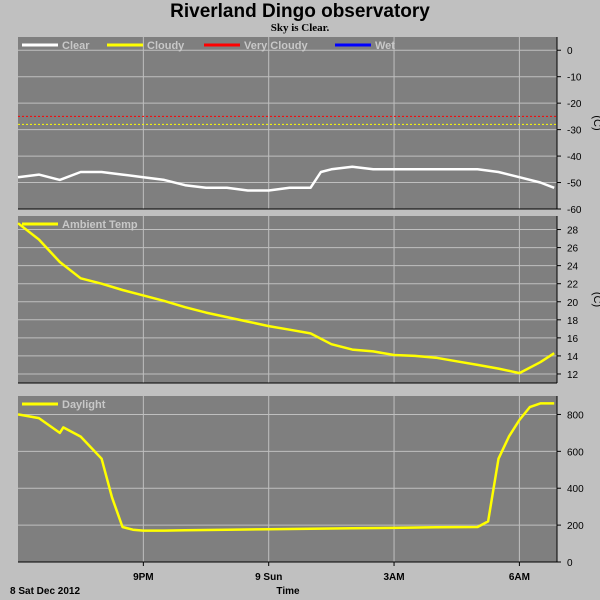  Describe the element at coordinates (573, 357) in the screenshot. I see `y-tick-label: 14` at that location.